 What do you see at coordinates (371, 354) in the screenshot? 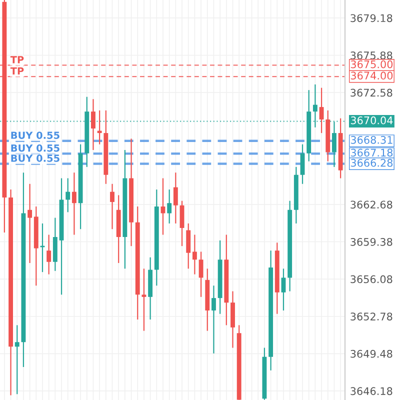
I see `y-tick-label: 3649.48` at bounding box center [371, 354].